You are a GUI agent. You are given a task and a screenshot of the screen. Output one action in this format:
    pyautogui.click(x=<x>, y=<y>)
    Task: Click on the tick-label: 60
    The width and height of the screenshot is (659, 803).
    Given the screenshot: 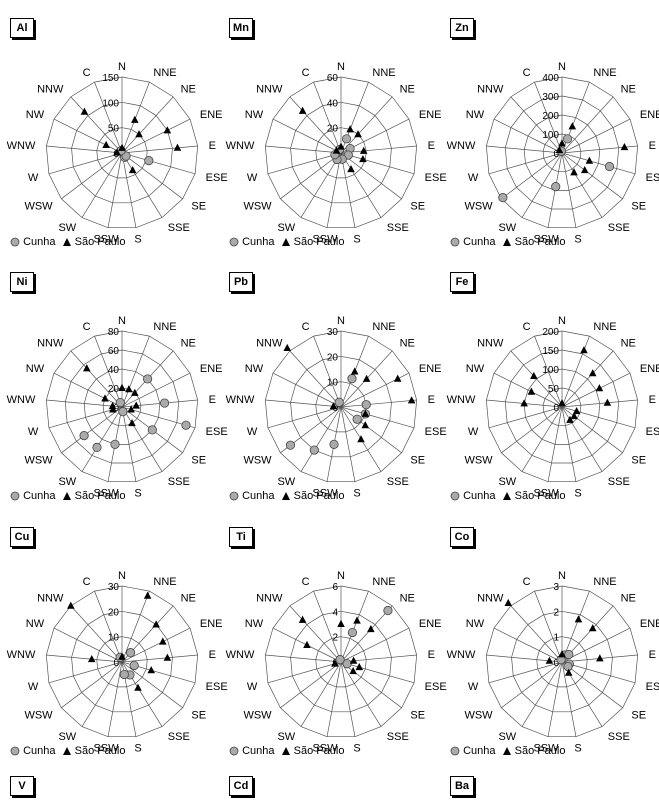 What is the action you would take?
    pyautogui.click(x=333, y=78)
    